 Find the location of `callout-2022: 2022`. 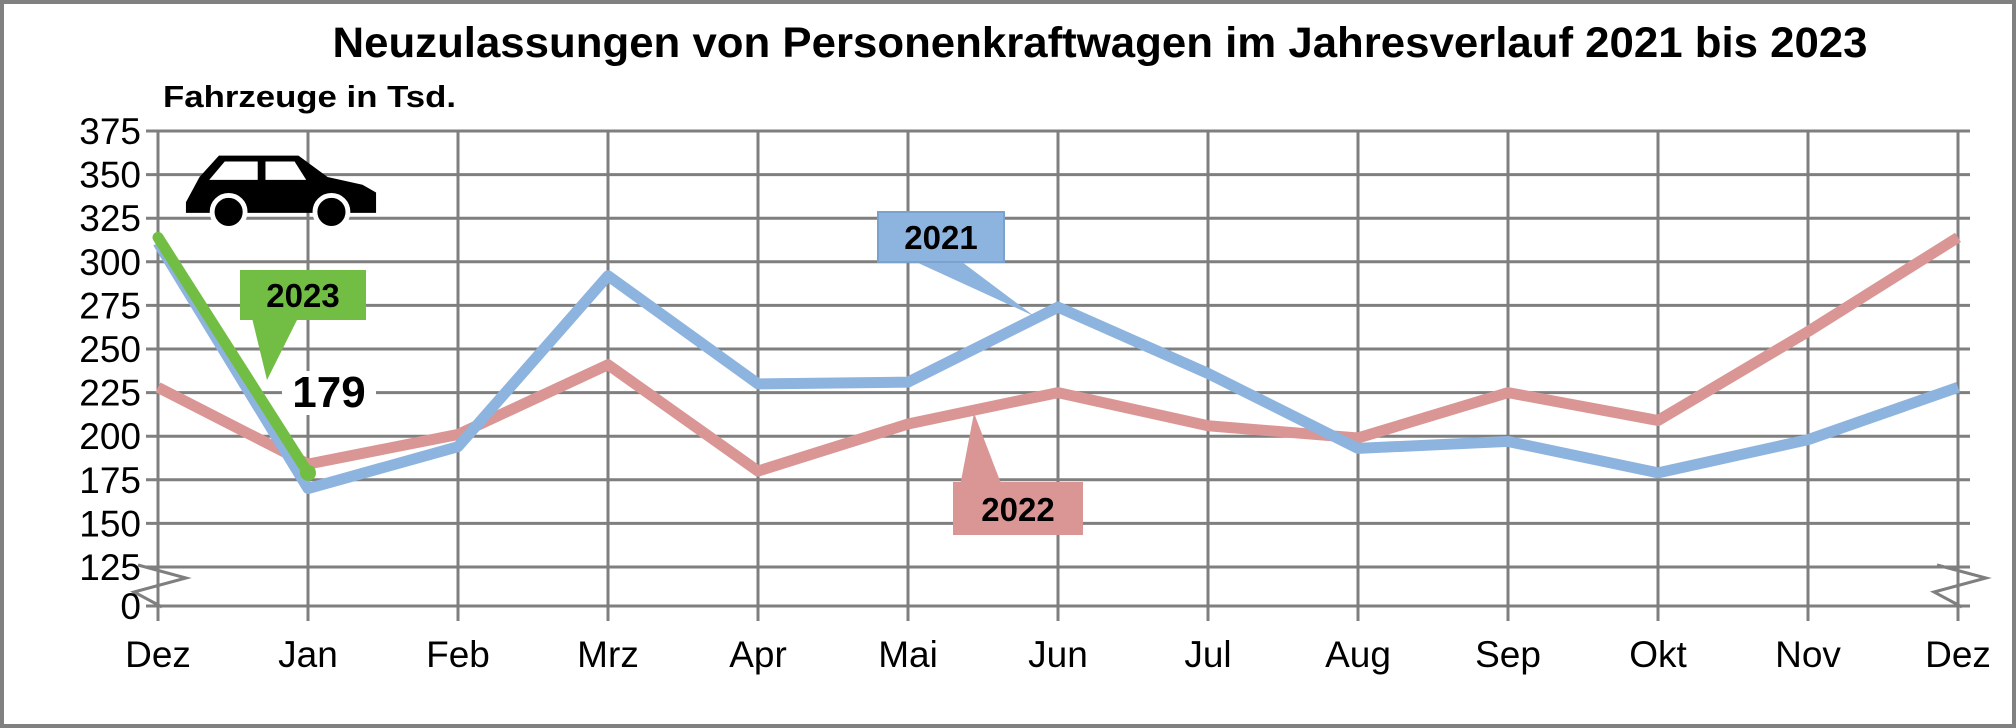

callout-2022: 2022 is located at coordinates (1018, 474).